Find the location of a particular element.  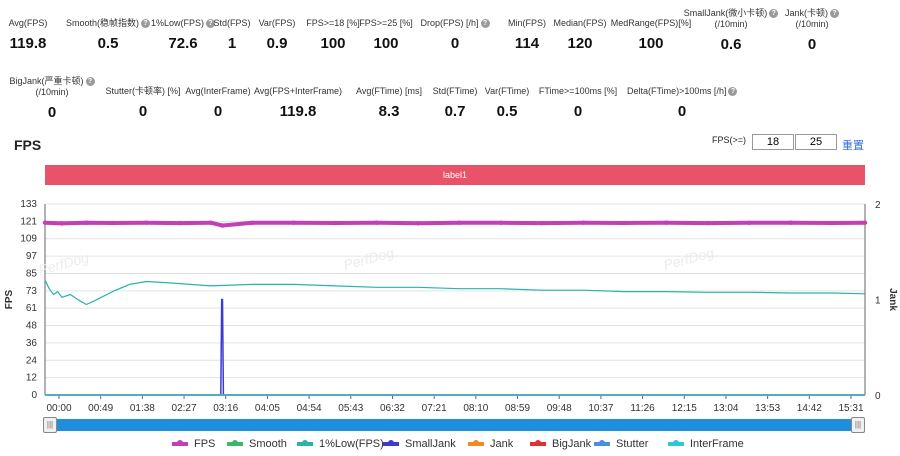

series-line-fps is located at coordinates (455, 224).